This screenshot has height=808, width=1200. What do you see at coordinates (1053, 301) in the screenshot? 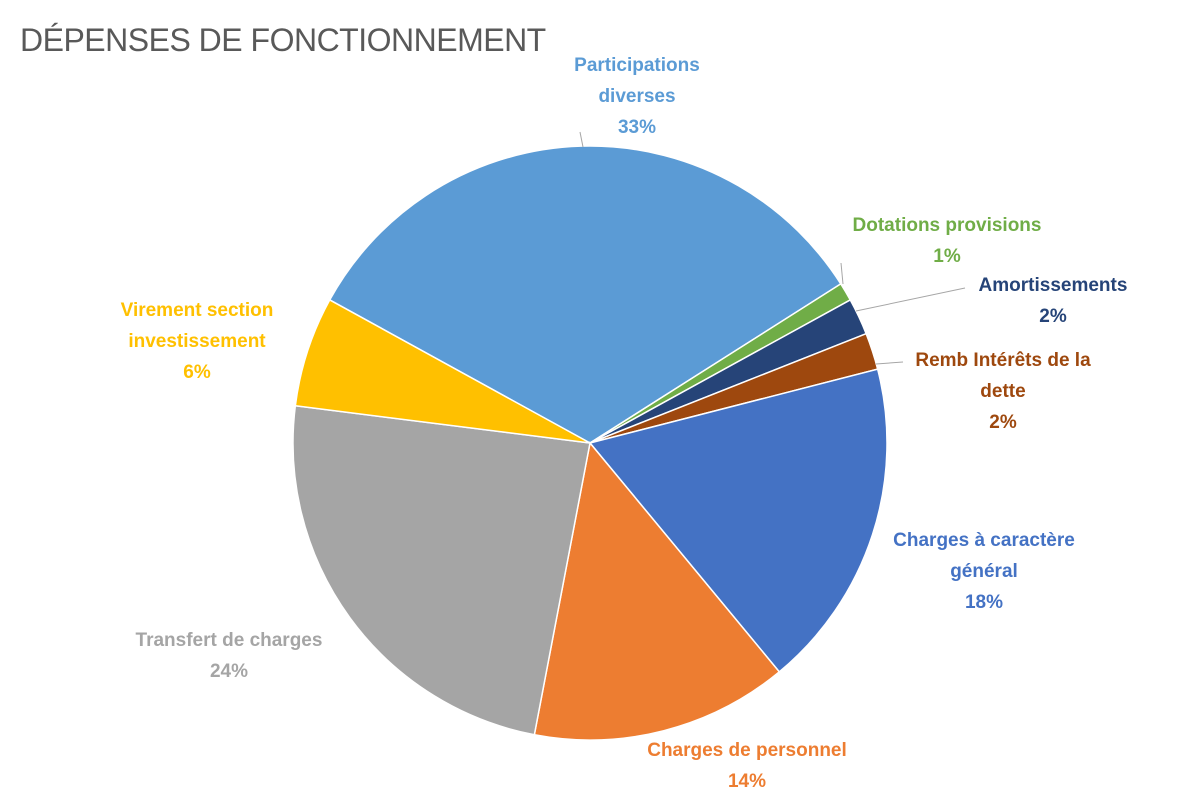
I see `data-label: Amortissements 2%` at bounding box center [1053, 301].